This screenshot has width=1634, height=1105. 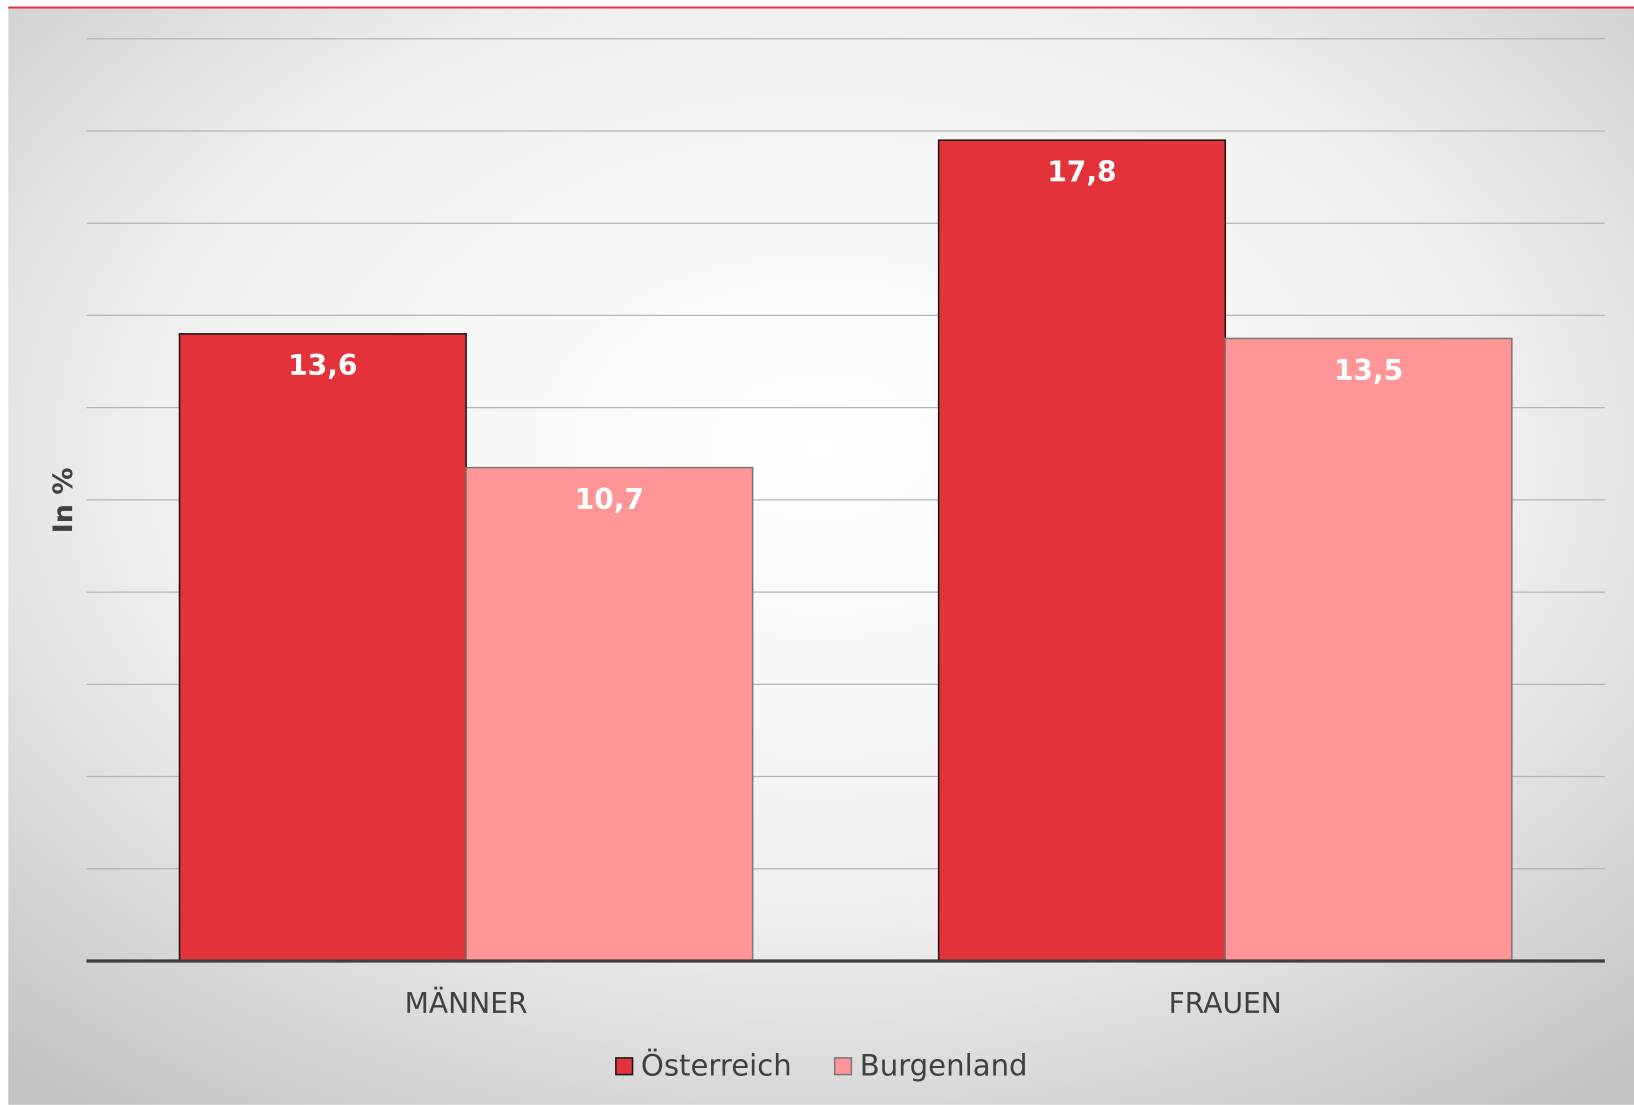 I want to click on data-label: 13,5, so click(x=1368, y=370).